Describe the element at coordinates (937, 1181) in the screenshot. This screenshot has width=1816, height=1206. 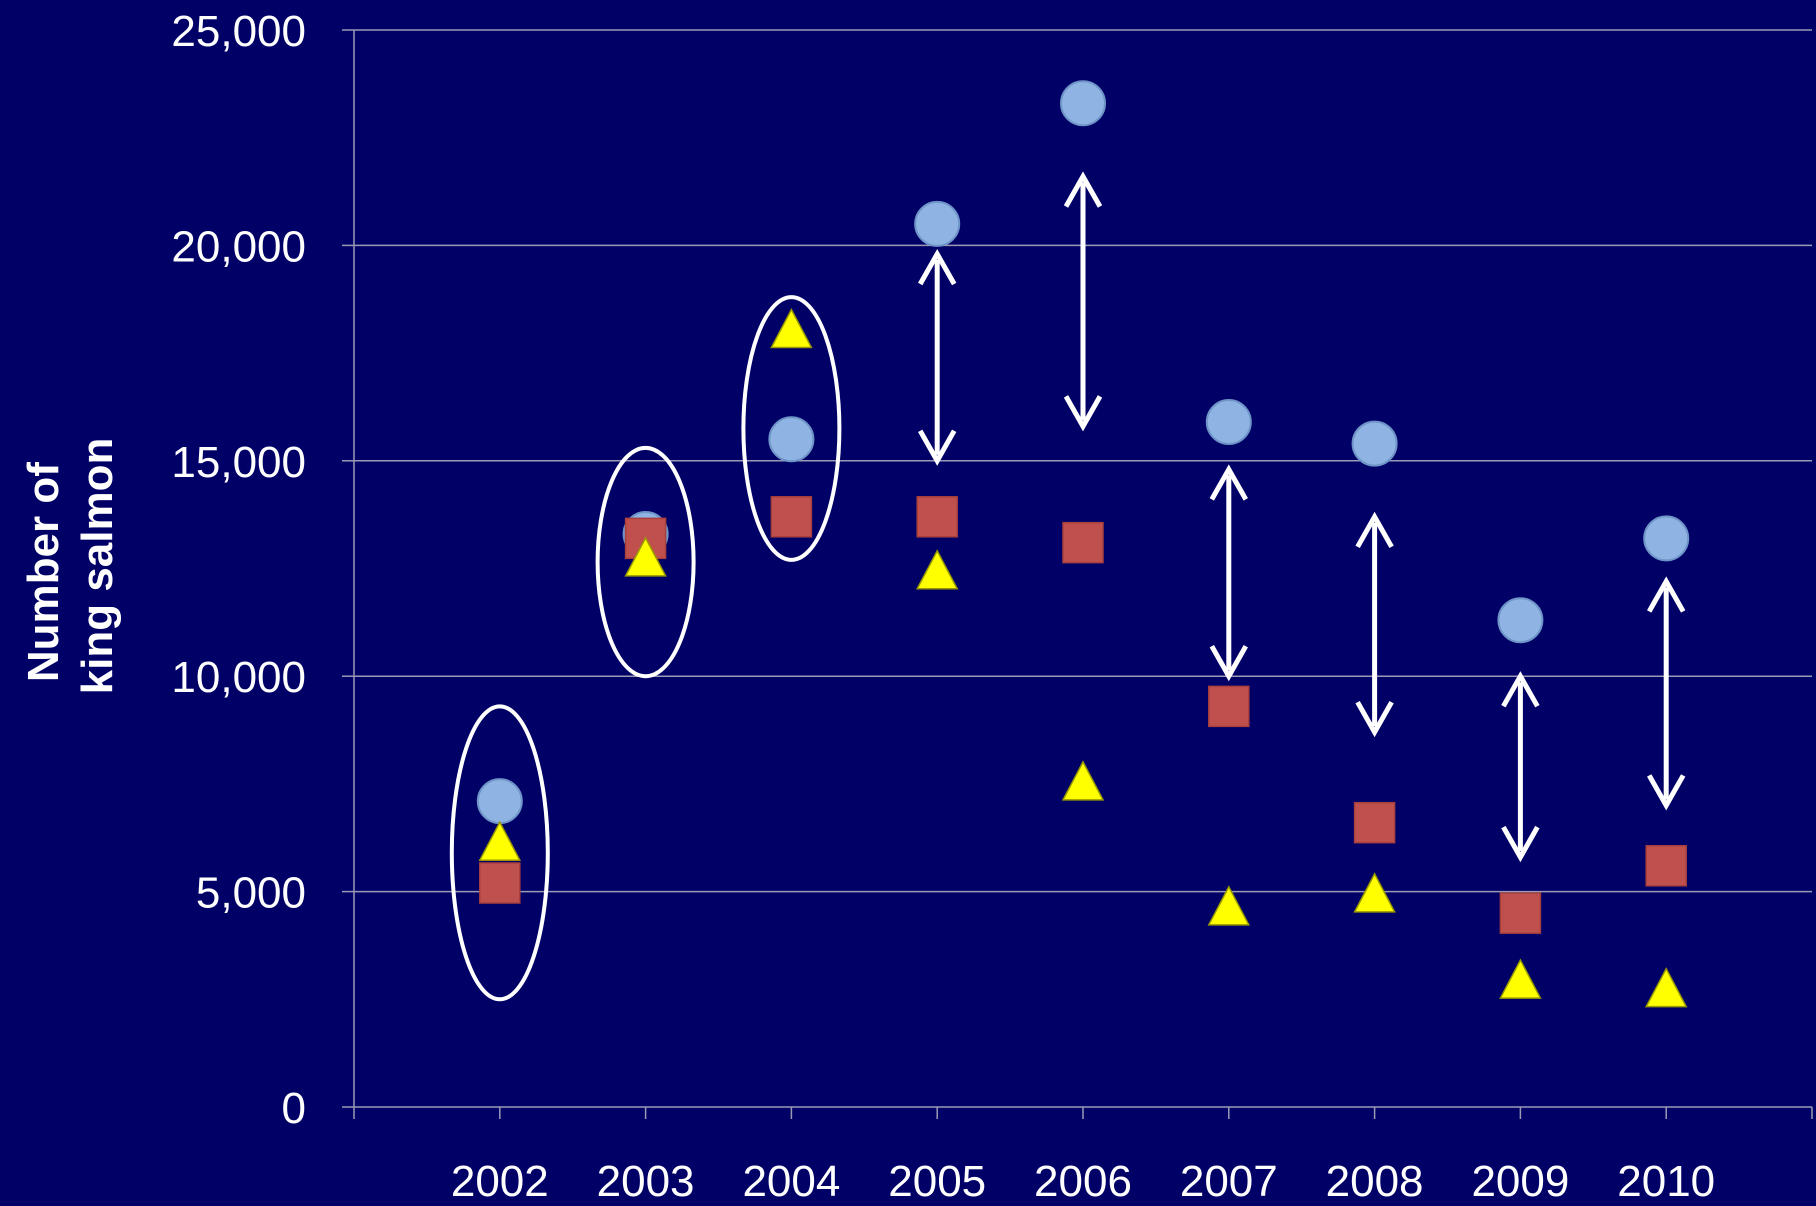
I see `x-tick-label: 2005` at that location.